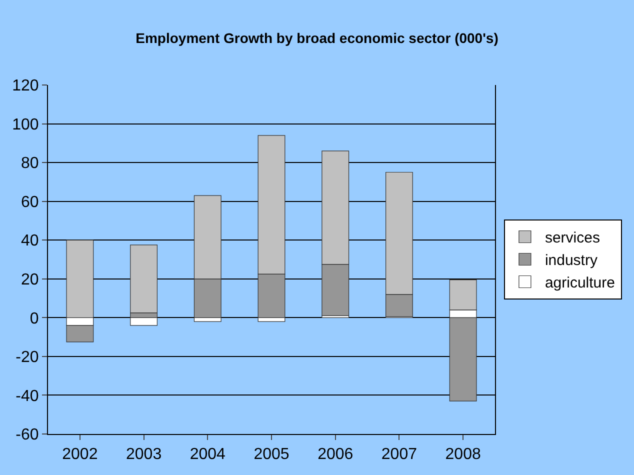 Image resolution: width=634 pixels, height=475 pixels. Describe the element at coordinates (34, 319) in the screenshot. I see `y-tick-label: 0` at that location.